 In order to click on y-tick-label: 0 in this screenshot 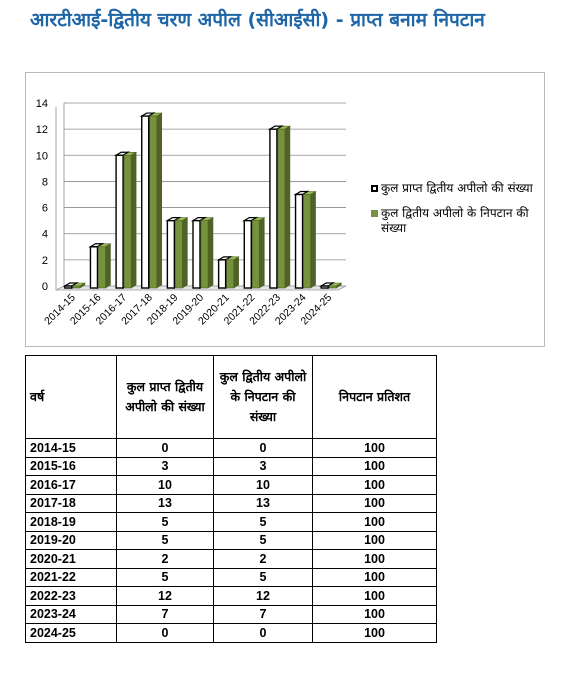, I will do `click(45, 287)`.